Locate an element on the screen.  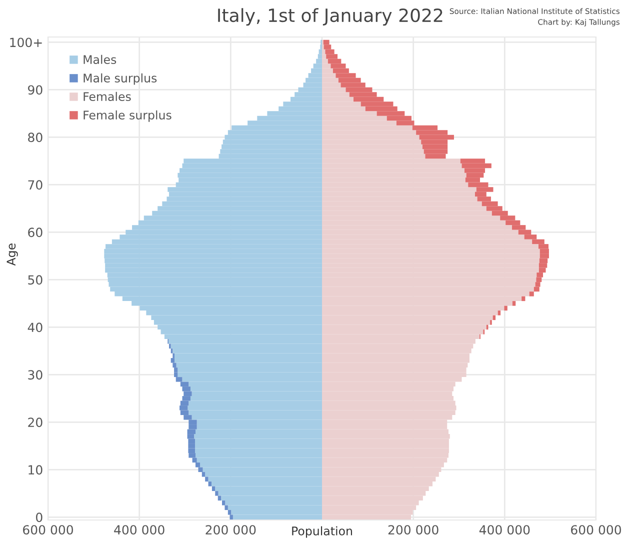
y-axis-title: Age is located at coordinates (12, 255).